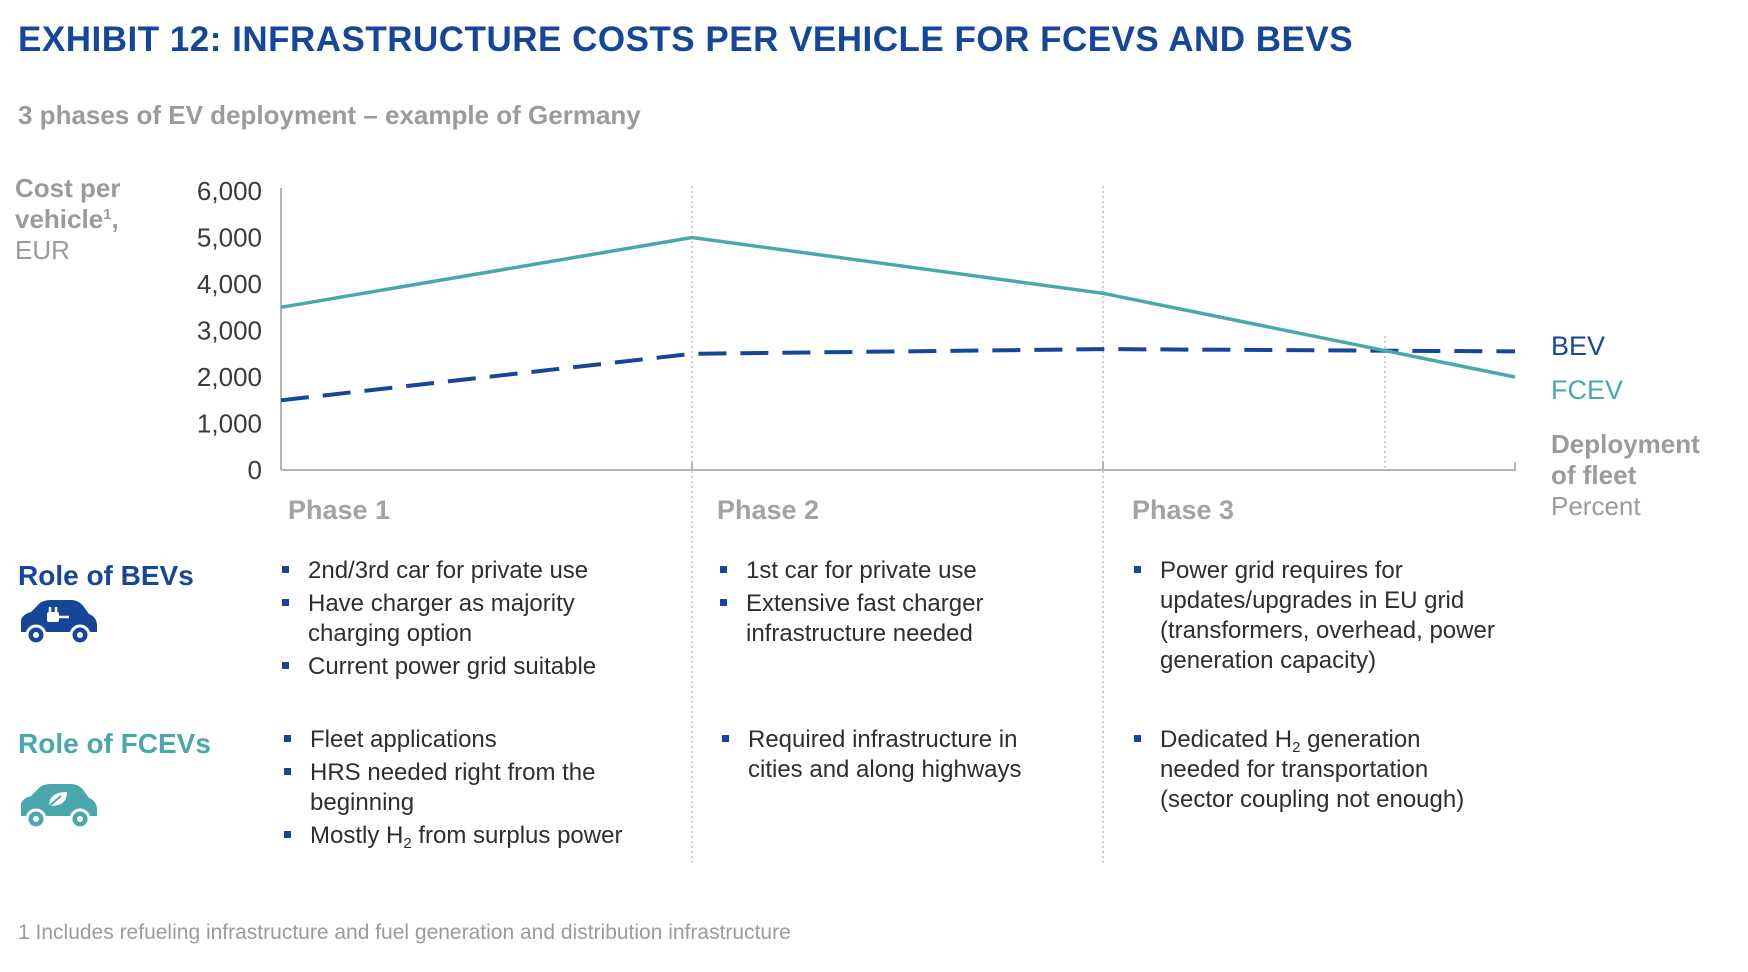 This screenshot has width=1748, height=972. Describe the element at coordinates (229, 377) in the screenshot. I see `y-tick-label: 2,000` at that location.